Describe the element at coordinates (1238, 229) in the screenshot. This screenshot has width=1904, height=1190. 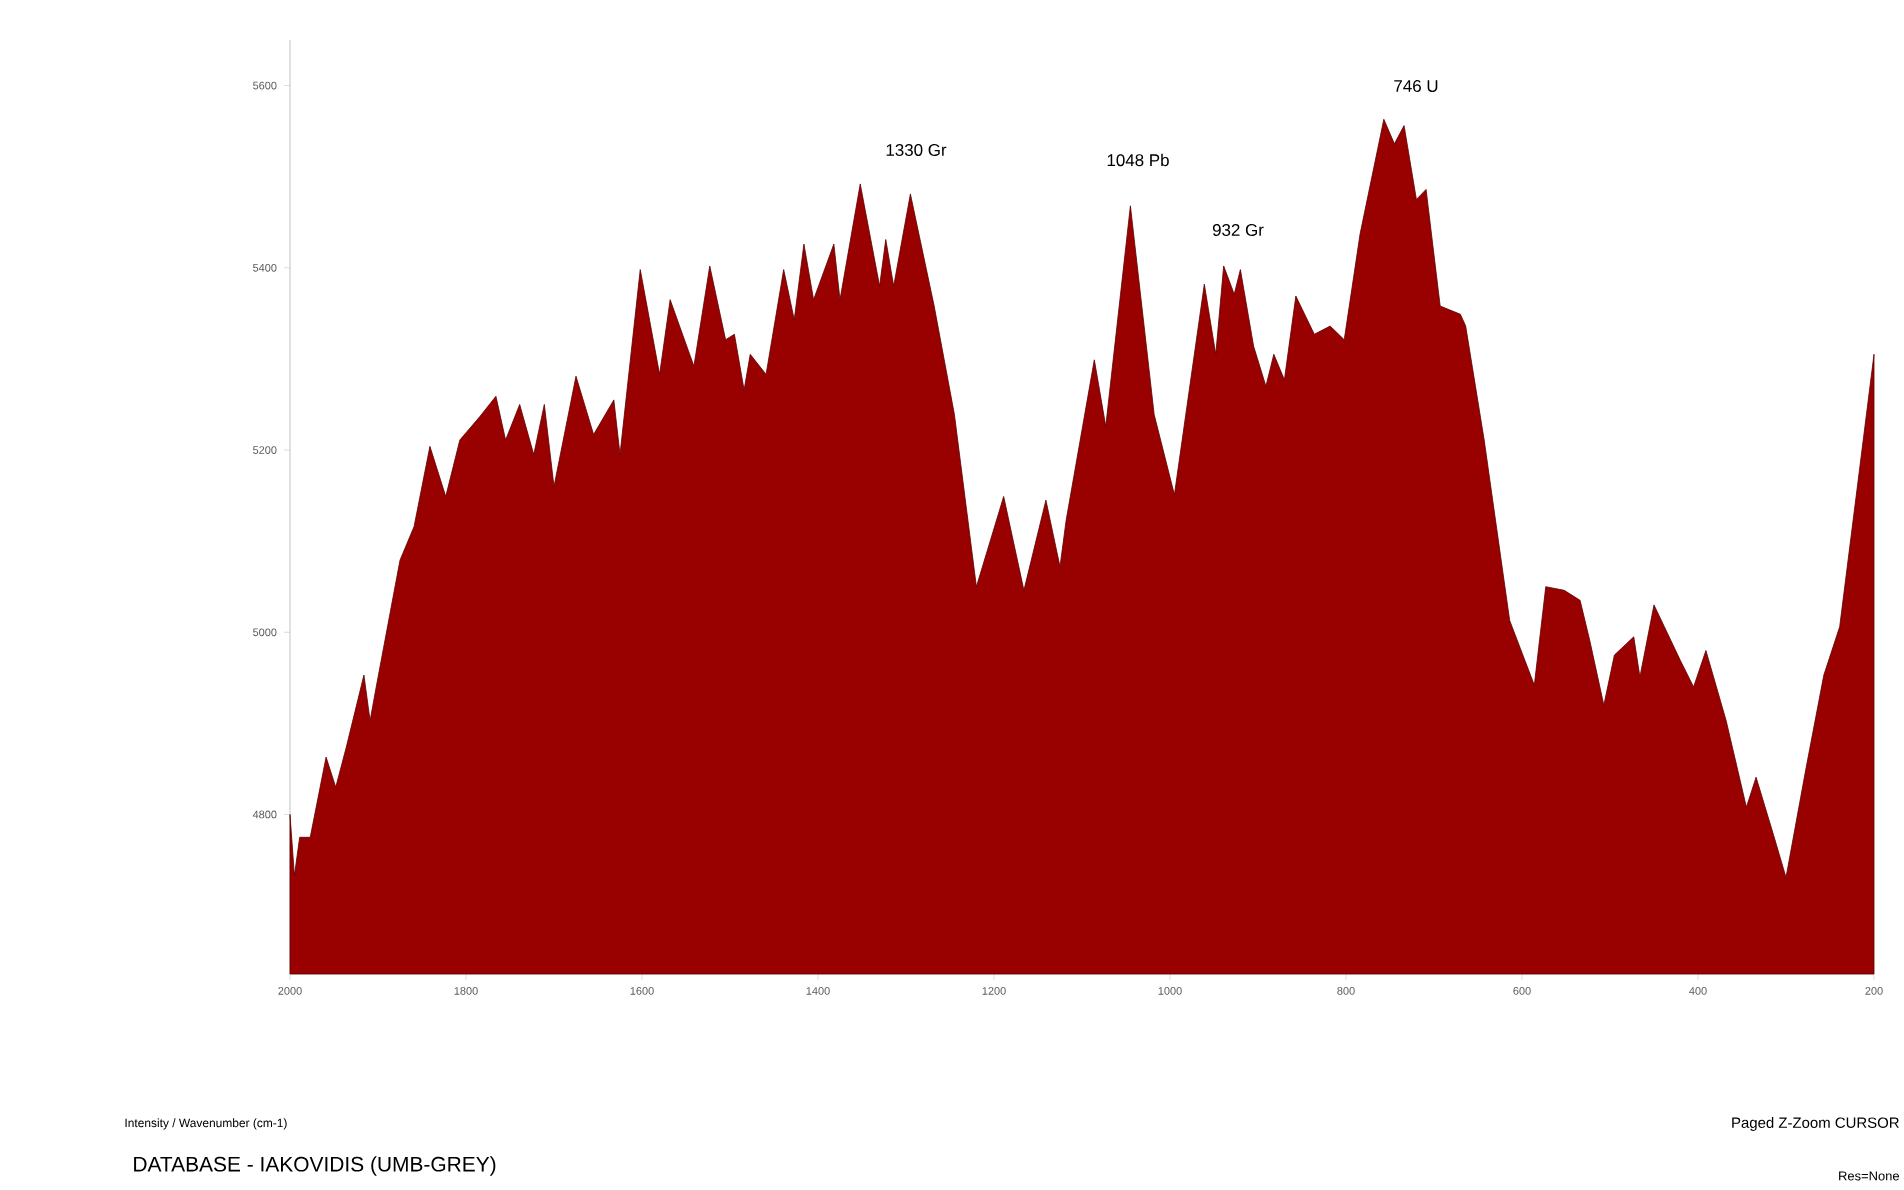
I see `annotation: 932 Gr` at that location.